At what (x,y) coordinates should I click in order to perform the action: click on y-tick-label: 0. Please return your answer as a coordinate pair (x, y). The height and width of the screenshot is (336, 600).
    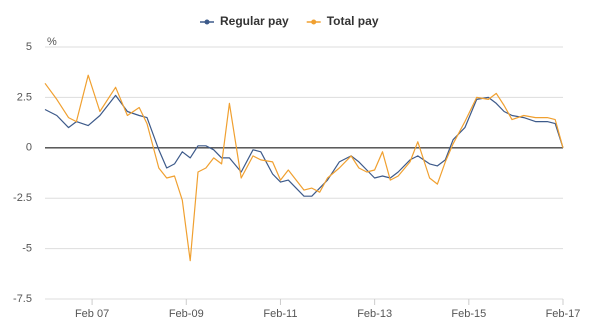
    Looking at the image, I should click on (29, 148).